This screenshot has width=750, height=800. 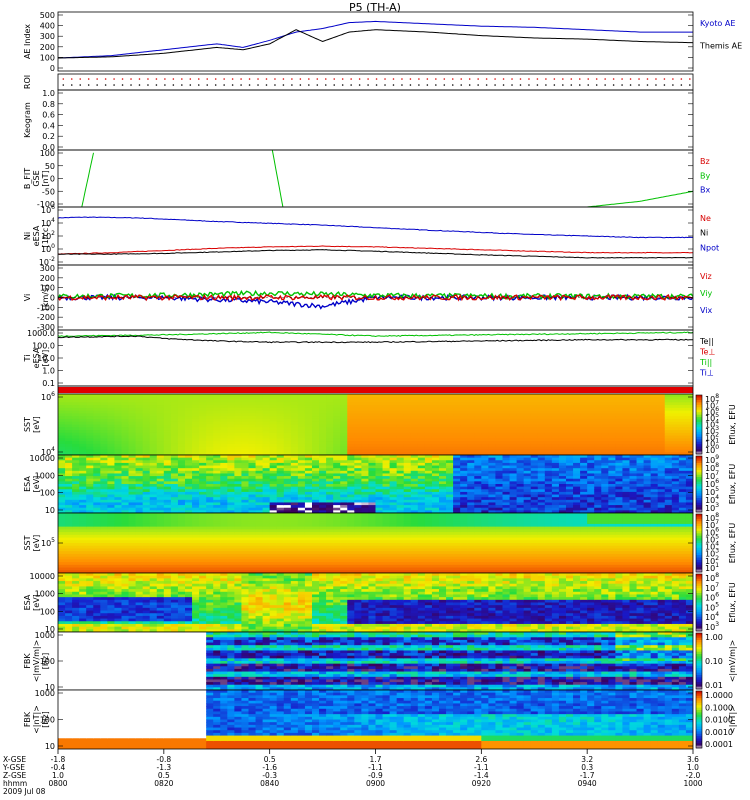 I want to click on esa_i-ylabel: [eV], so click(x=36, y=602).